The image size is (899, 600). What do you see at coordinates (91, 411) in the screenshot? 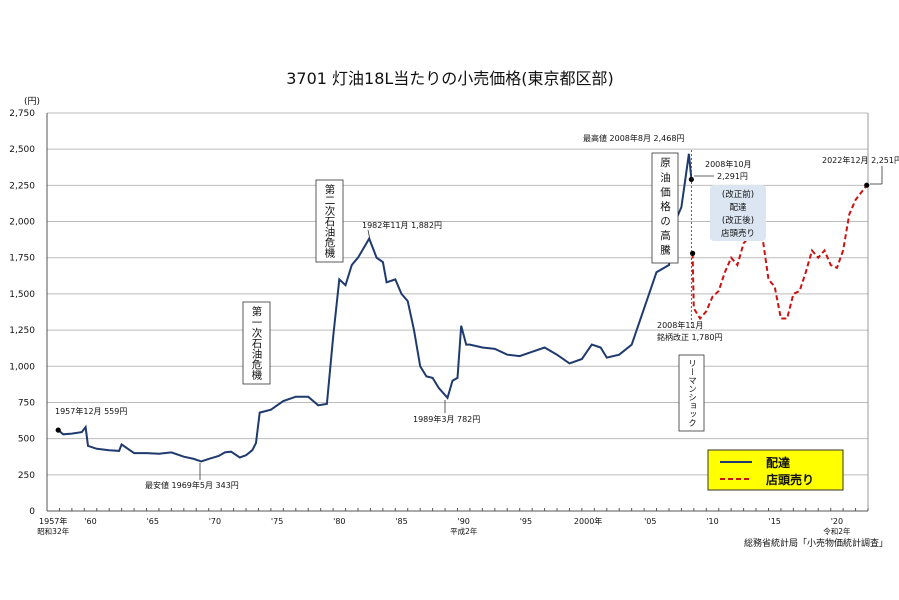
I see `annotation-label: 1957年12月 559円` at bounding box center [91, 411].